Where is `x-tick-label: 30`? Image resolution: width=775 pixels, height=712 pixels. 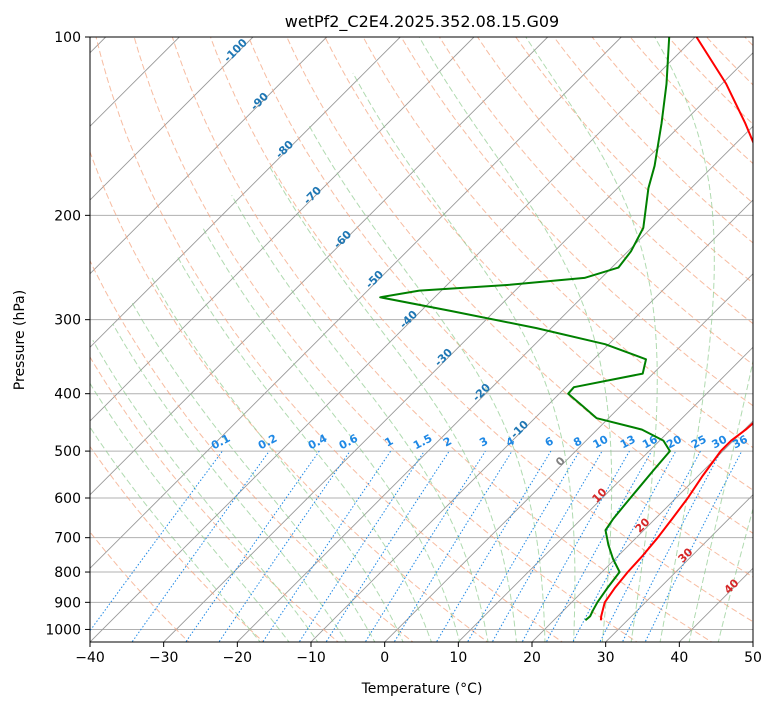 x-tick-label: 30 is located at coordinates (606, 658).